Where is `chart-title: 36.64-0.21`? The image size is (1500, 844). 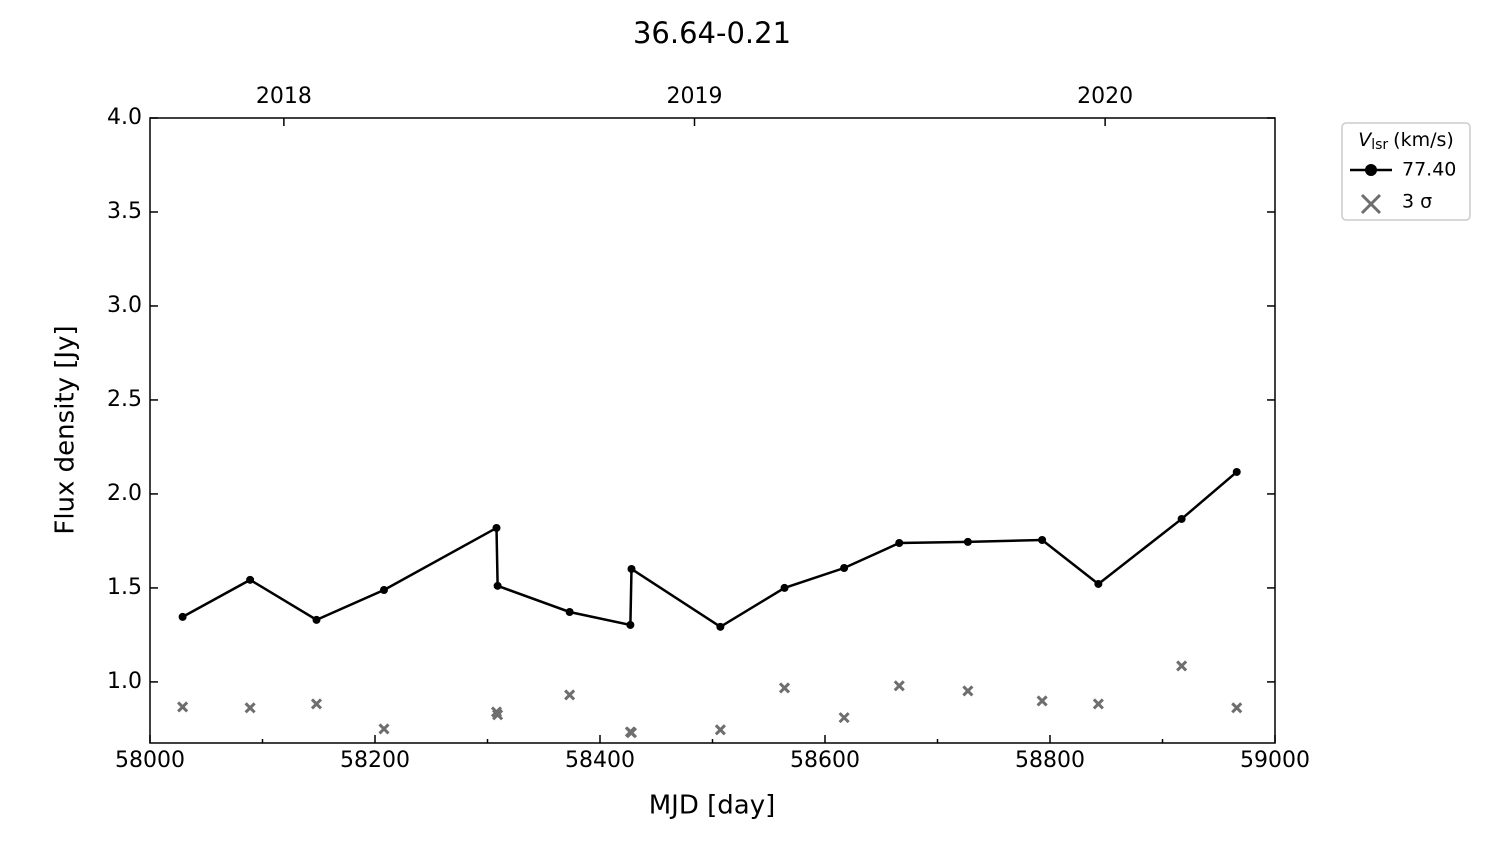 chart-title: 36.64-0.21 is located at coordinates (712, 33).